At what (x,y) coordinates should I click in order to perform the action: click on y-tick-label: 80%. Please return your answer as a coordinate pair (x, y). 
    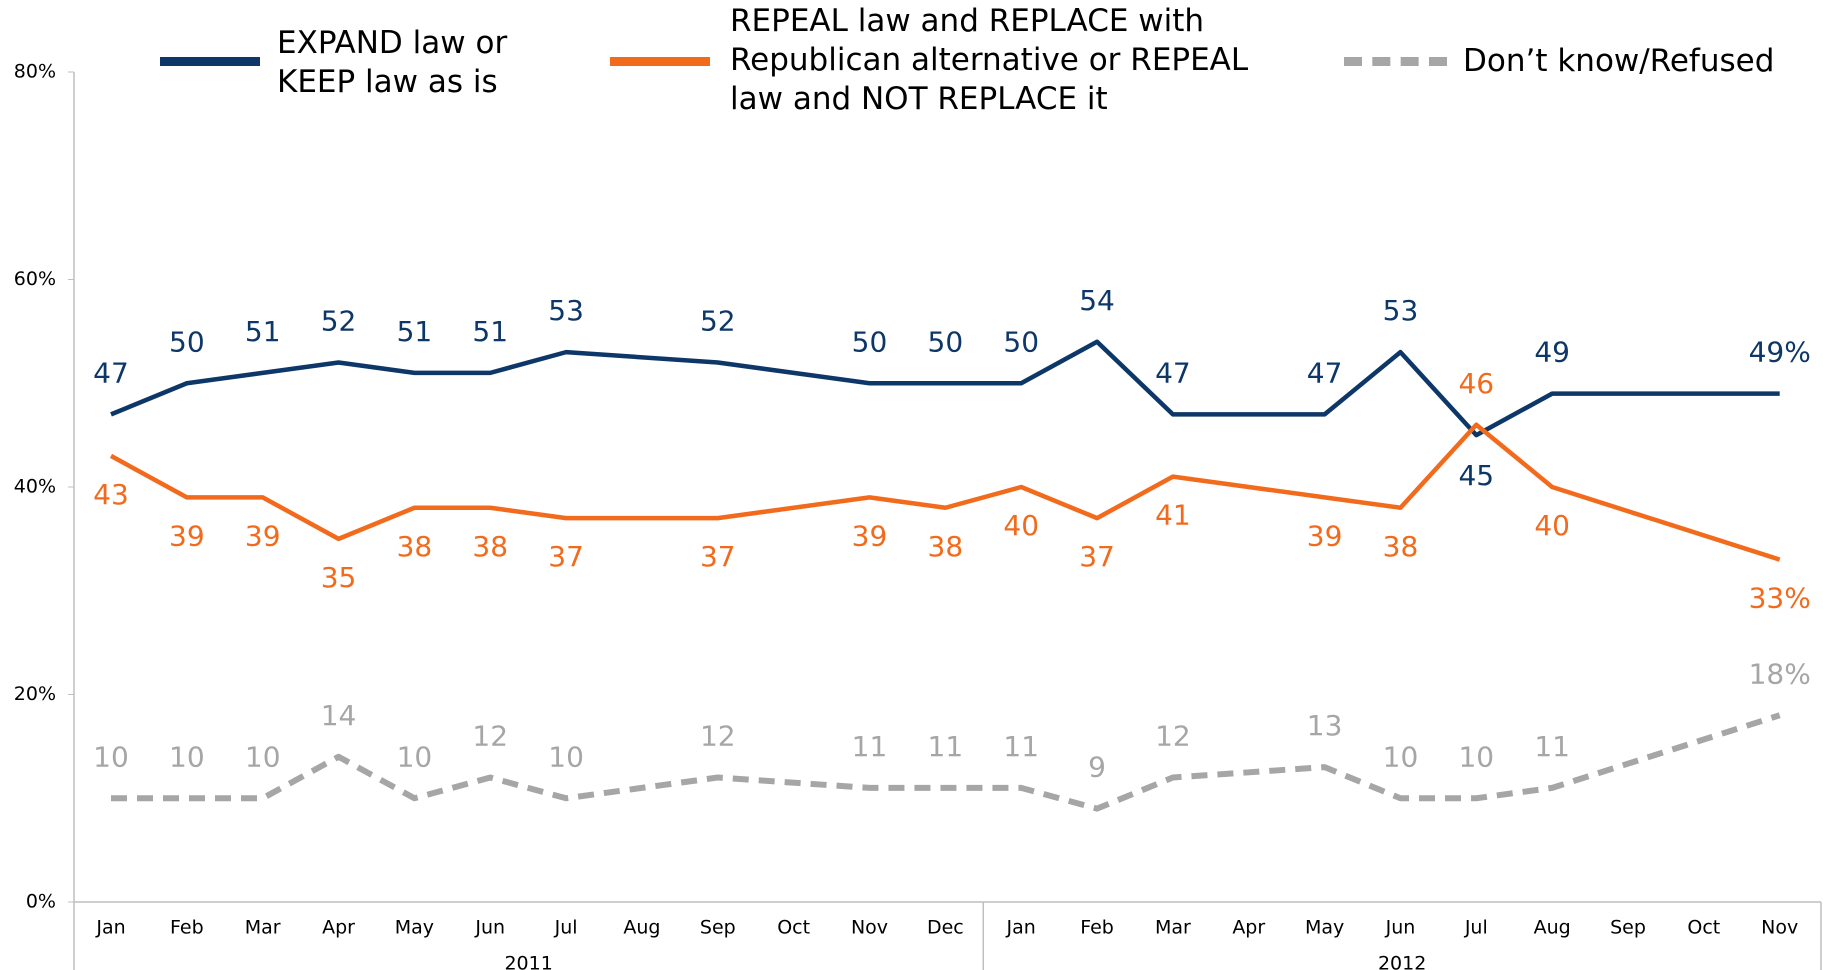
    Looking at the image, I should click on (35, 72).